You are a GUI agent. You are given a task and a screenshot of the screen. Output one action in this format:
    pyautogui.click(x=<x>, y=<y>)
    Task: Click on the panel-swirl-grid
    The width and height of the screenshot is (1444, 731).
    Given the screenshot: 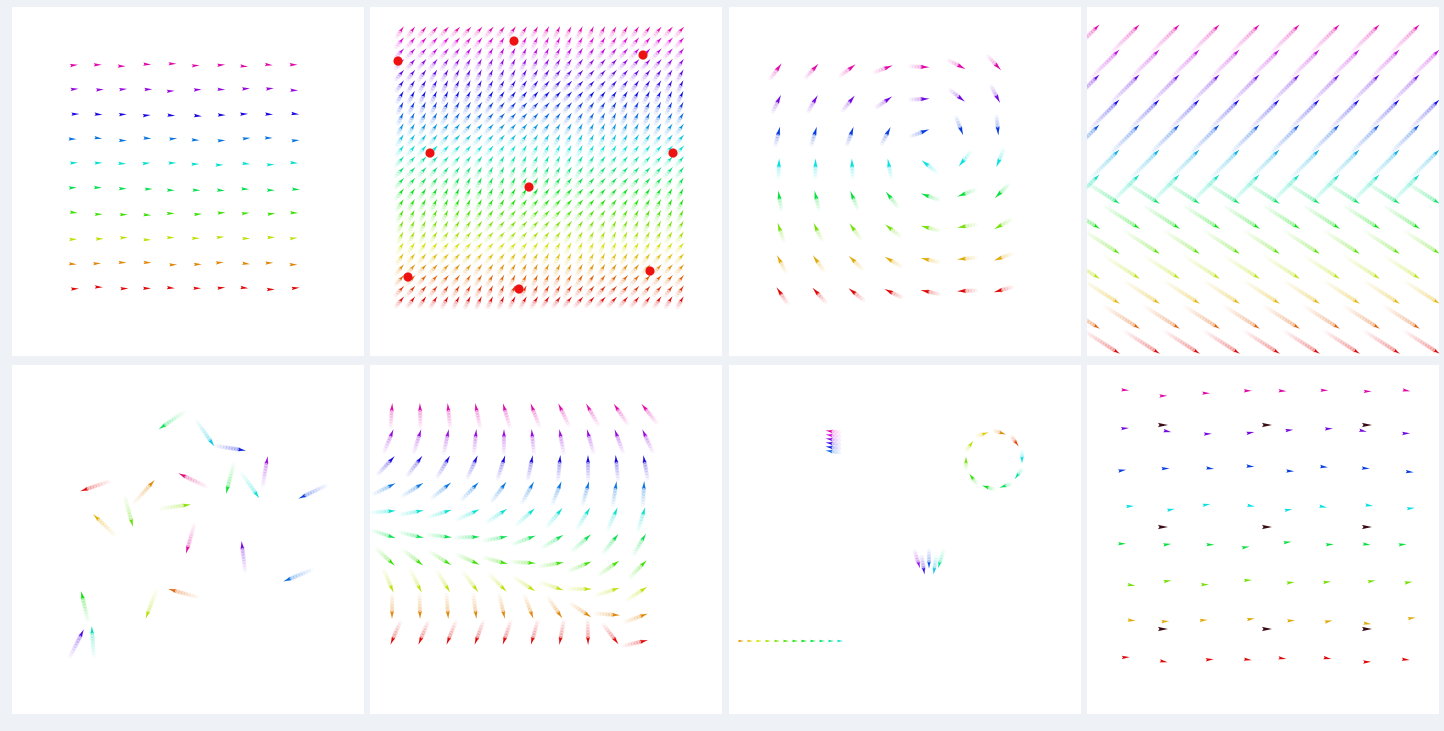 What is the action you would take?
    pyautogui.click(x=546, y=539)
    